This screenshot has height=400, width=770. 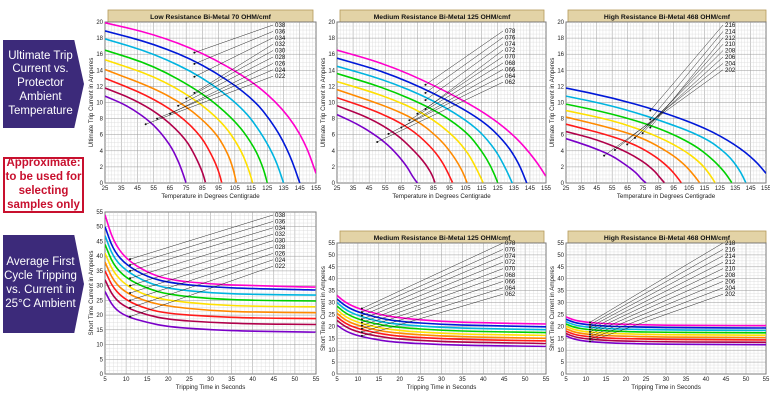 What do you see at coordinates (730, 281) in the screenshot?
I see `legend-label: 206` at bounding box center [730, 281].